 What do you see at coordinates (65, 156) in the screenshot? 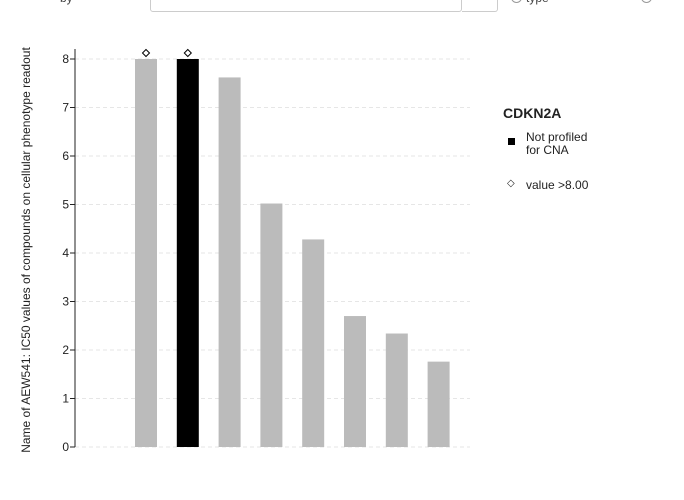
I see `y-tick-label: 6` at bounding box center [65, 156].